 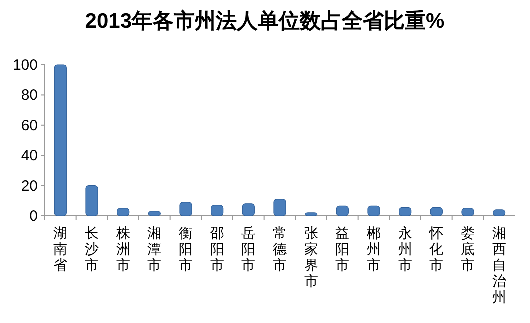 What do you see at coordinates (265, 21) in the screenshot?
I see `title: 2013年各市州法人单位数占全省比重%` at bounding box center [265, 21].